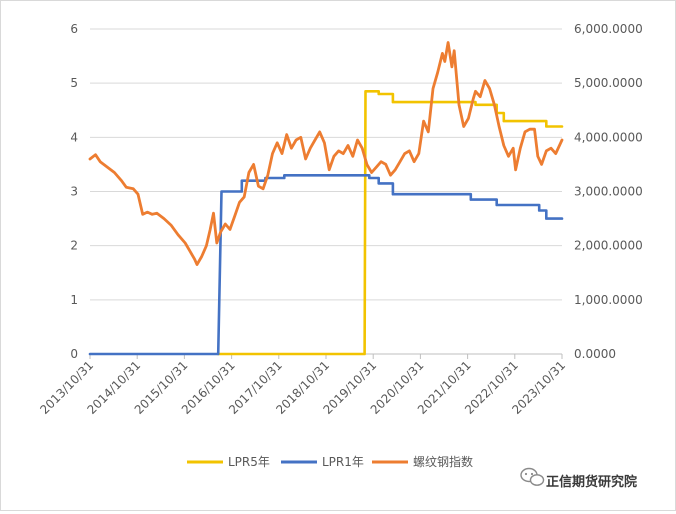  What do you see at coordinates (532, 476) in the screenshot?
I see `wechat-icon` at bounding box center [532, 476].